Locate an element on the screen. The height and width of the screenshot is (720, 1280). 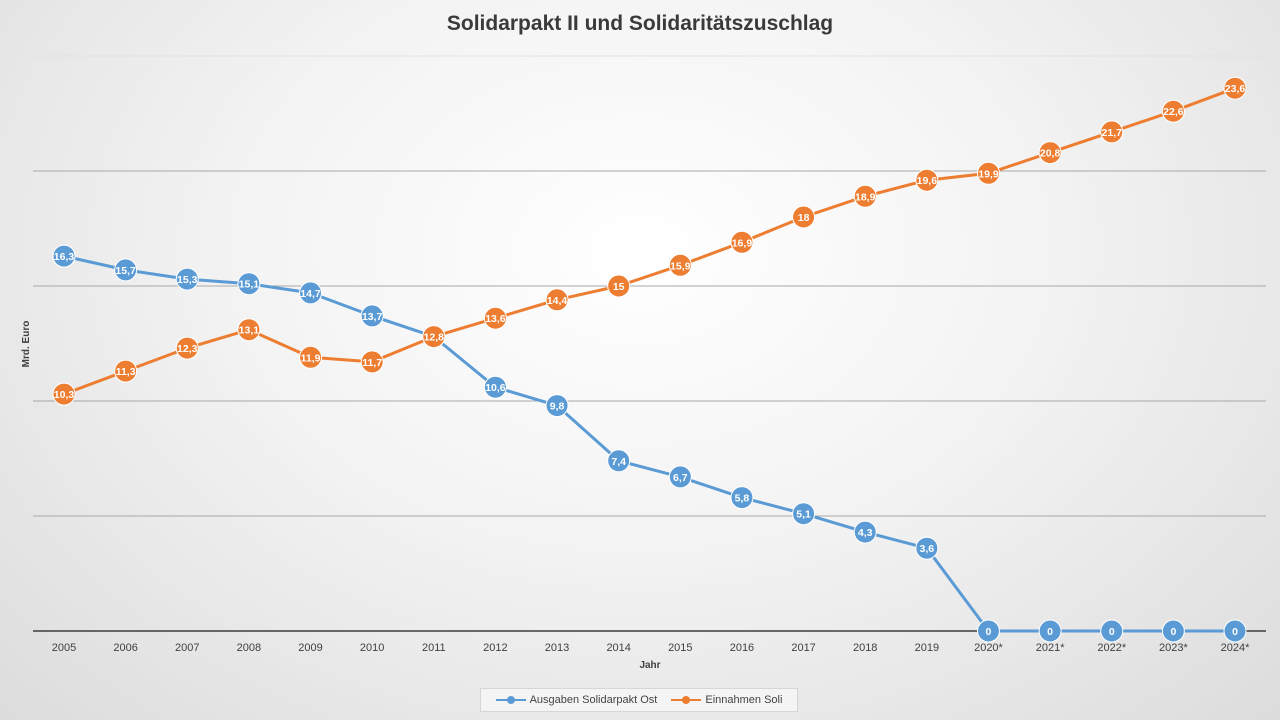
chart-title: Solidarpakt II und Solidaritätszuschlag is located at coordinates (640, 23).